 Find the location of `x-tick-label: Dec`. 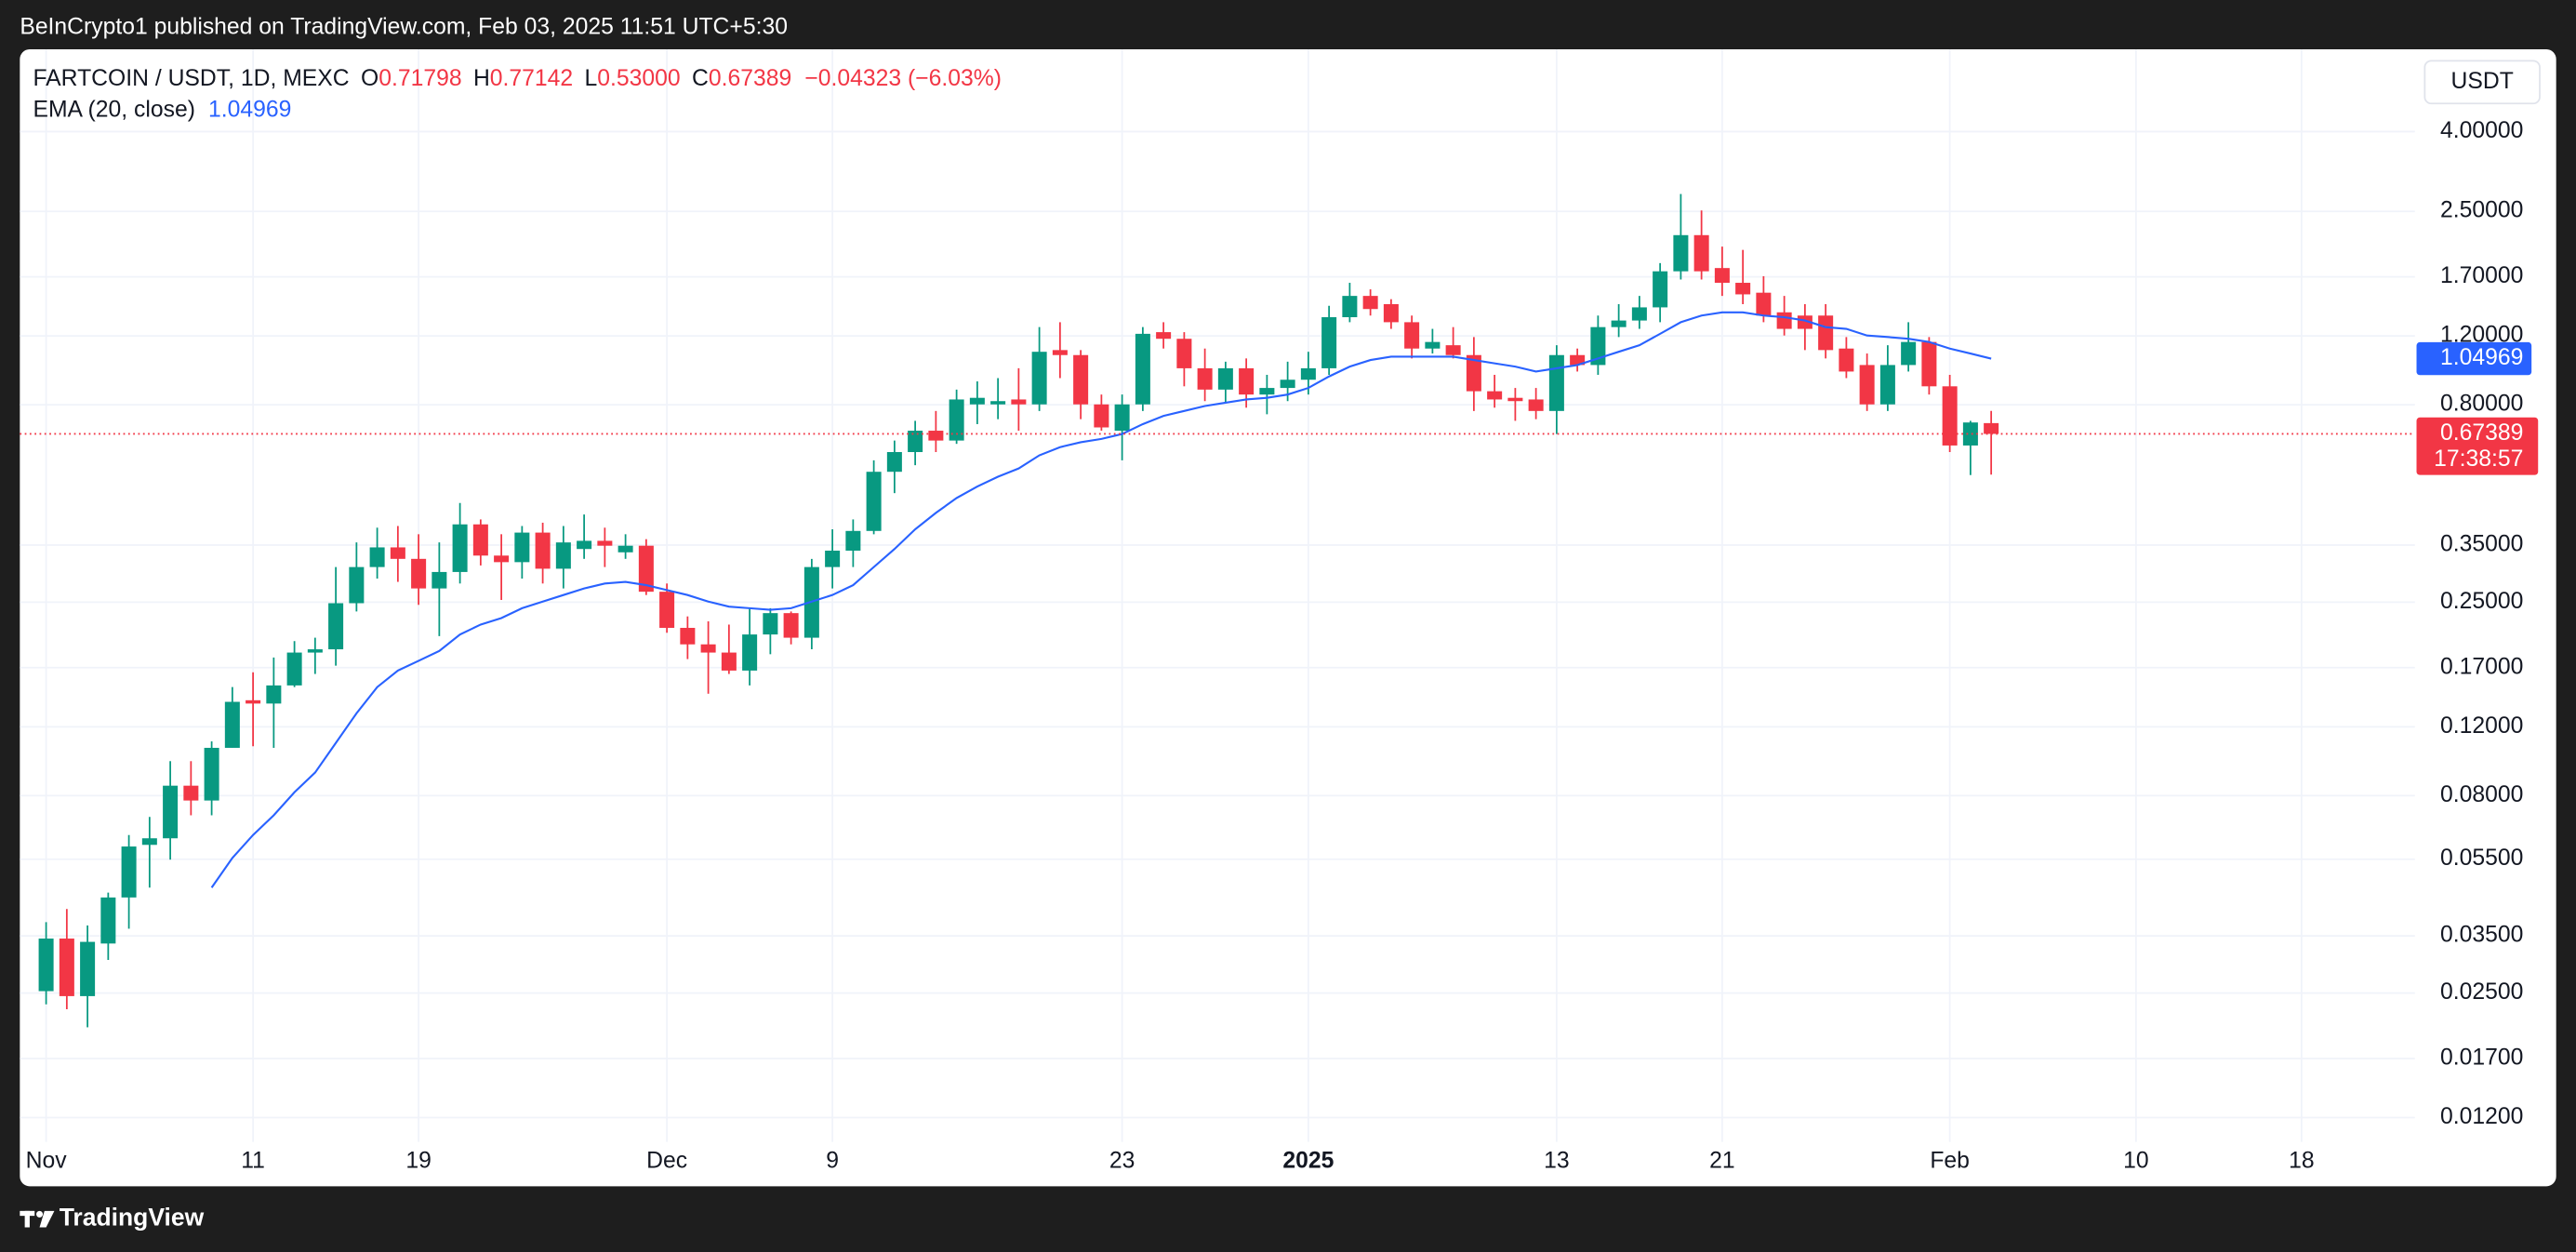

x-tick-label: Dec is located at coordinates (666, 1160).